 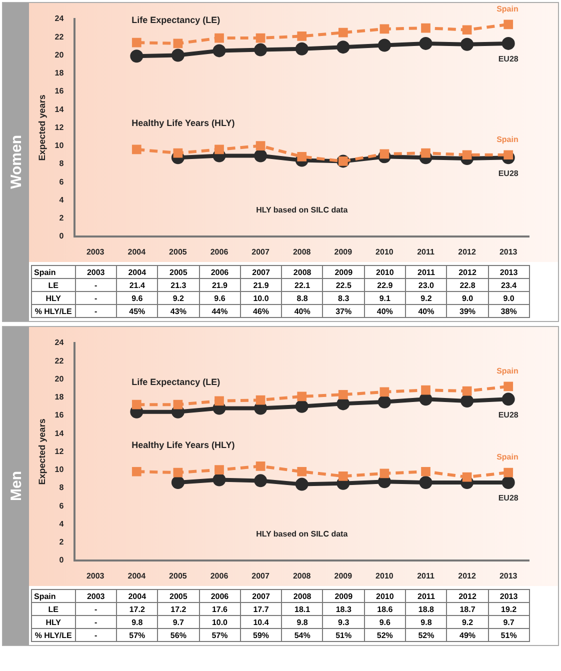 What do you see at coordinates (343, 609) in the screenshot?
I see `data-label: 18.3` at bounding box center [343, 609].